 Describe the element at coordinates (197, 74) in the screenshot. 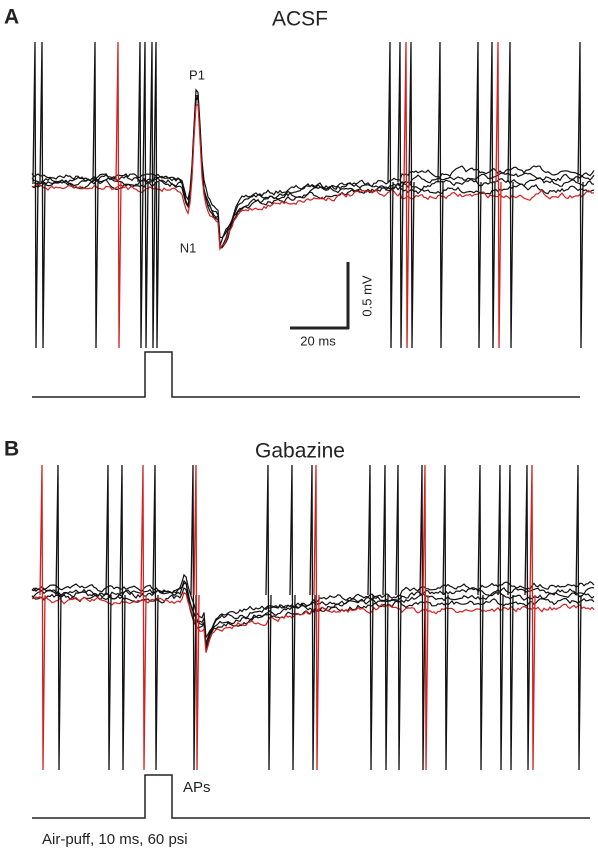

I see `peak-label: P1` at that location.